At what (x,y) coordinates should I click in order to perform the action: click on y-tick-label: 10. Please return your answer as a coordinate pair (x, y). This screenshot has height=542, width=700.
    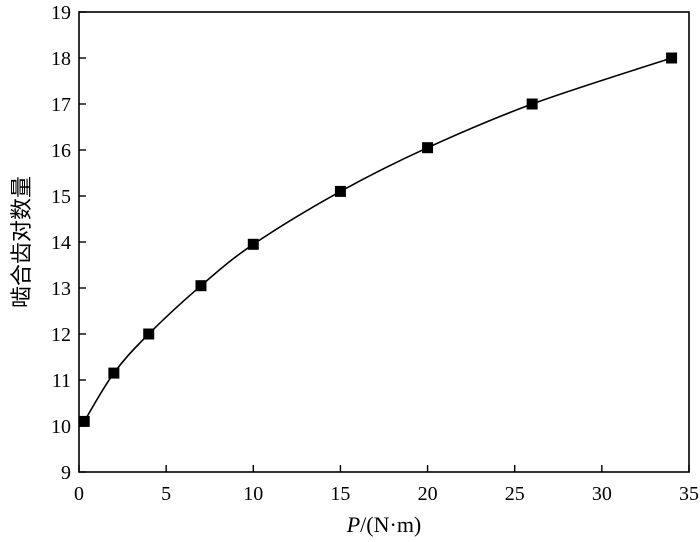
    Looking at the image, I should click on (61, 427).